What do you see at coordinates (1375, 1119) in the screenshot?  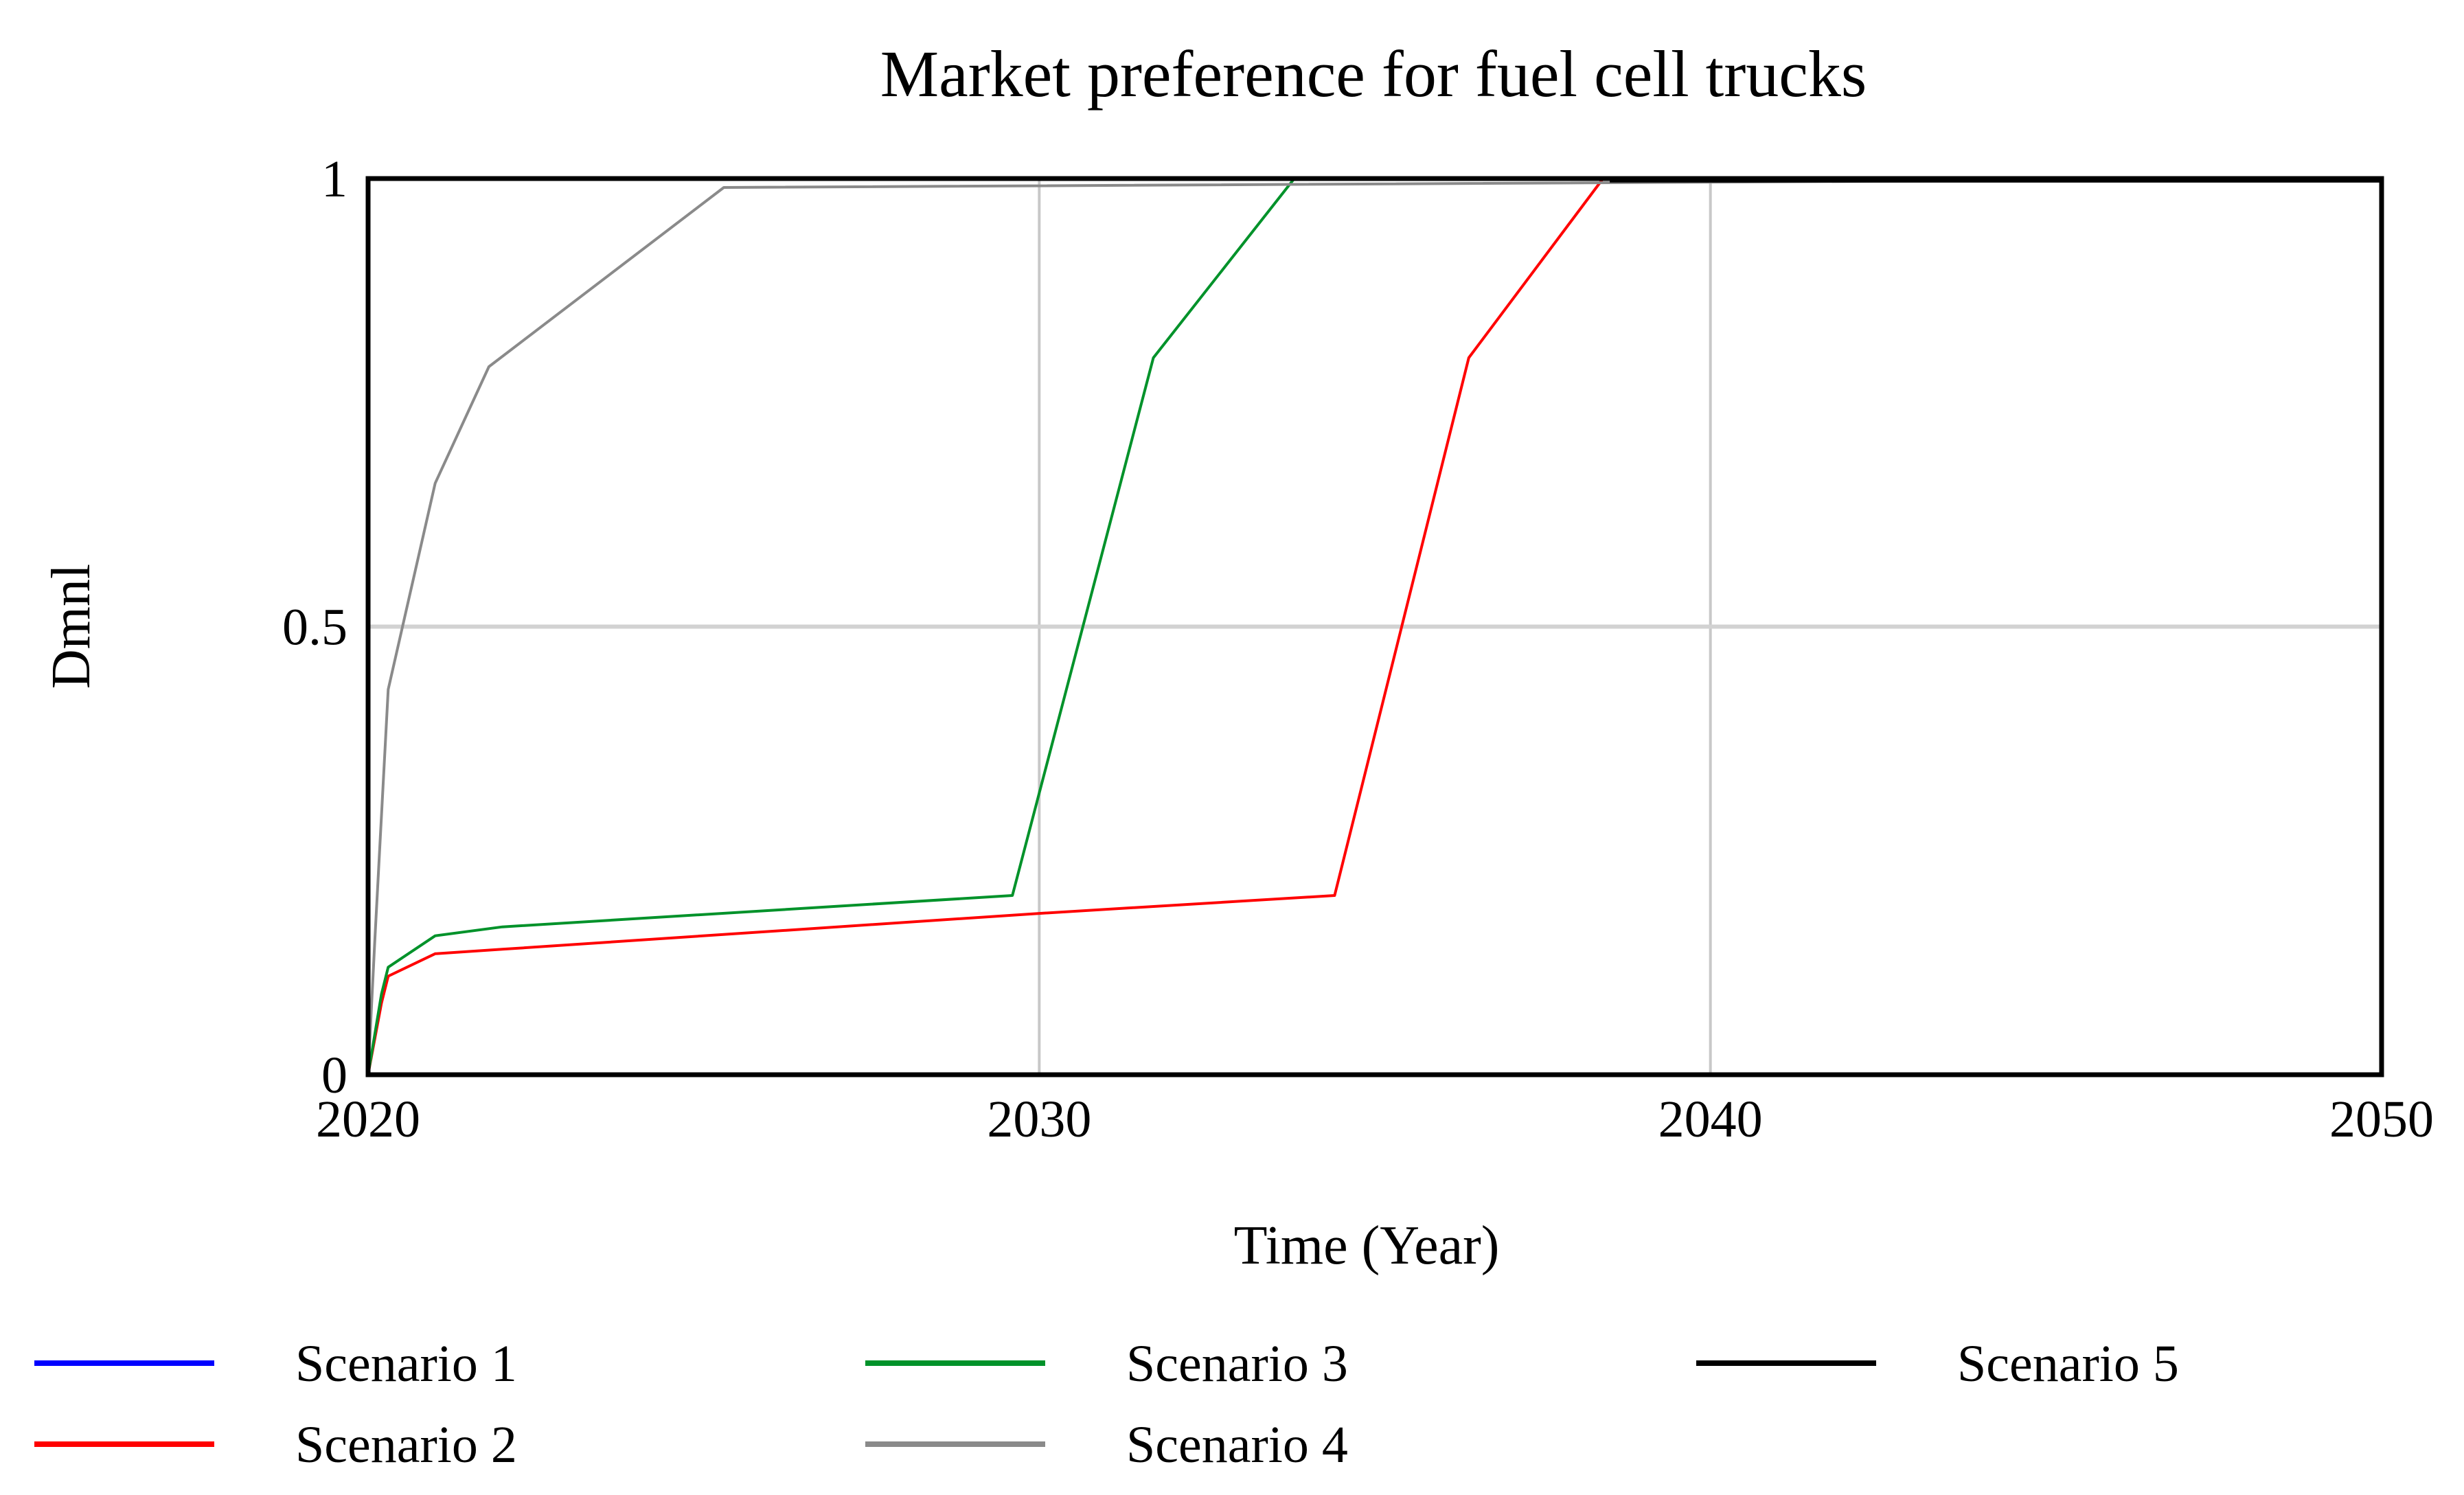 I see `x-axis-ticks: 2020 2030 2040 2050` at bounding box center [1375, 1119].